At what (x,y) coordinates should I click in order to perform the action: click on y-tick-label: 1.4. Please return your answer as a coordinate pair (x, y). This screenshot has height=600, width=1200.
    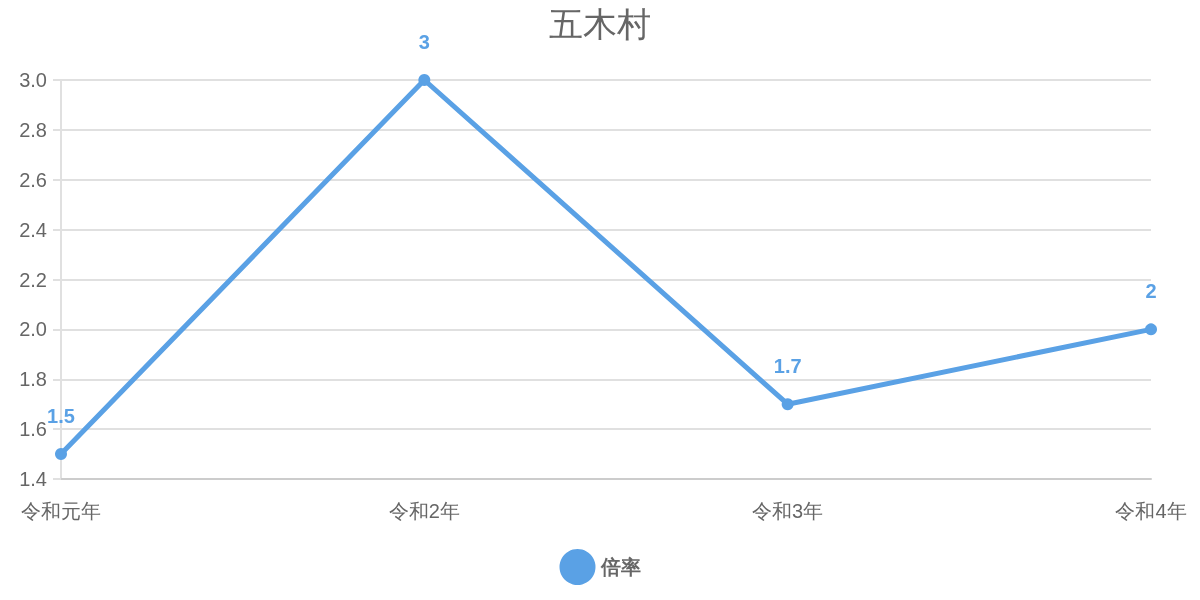
    Looking at the image, I should click on (33, 479).